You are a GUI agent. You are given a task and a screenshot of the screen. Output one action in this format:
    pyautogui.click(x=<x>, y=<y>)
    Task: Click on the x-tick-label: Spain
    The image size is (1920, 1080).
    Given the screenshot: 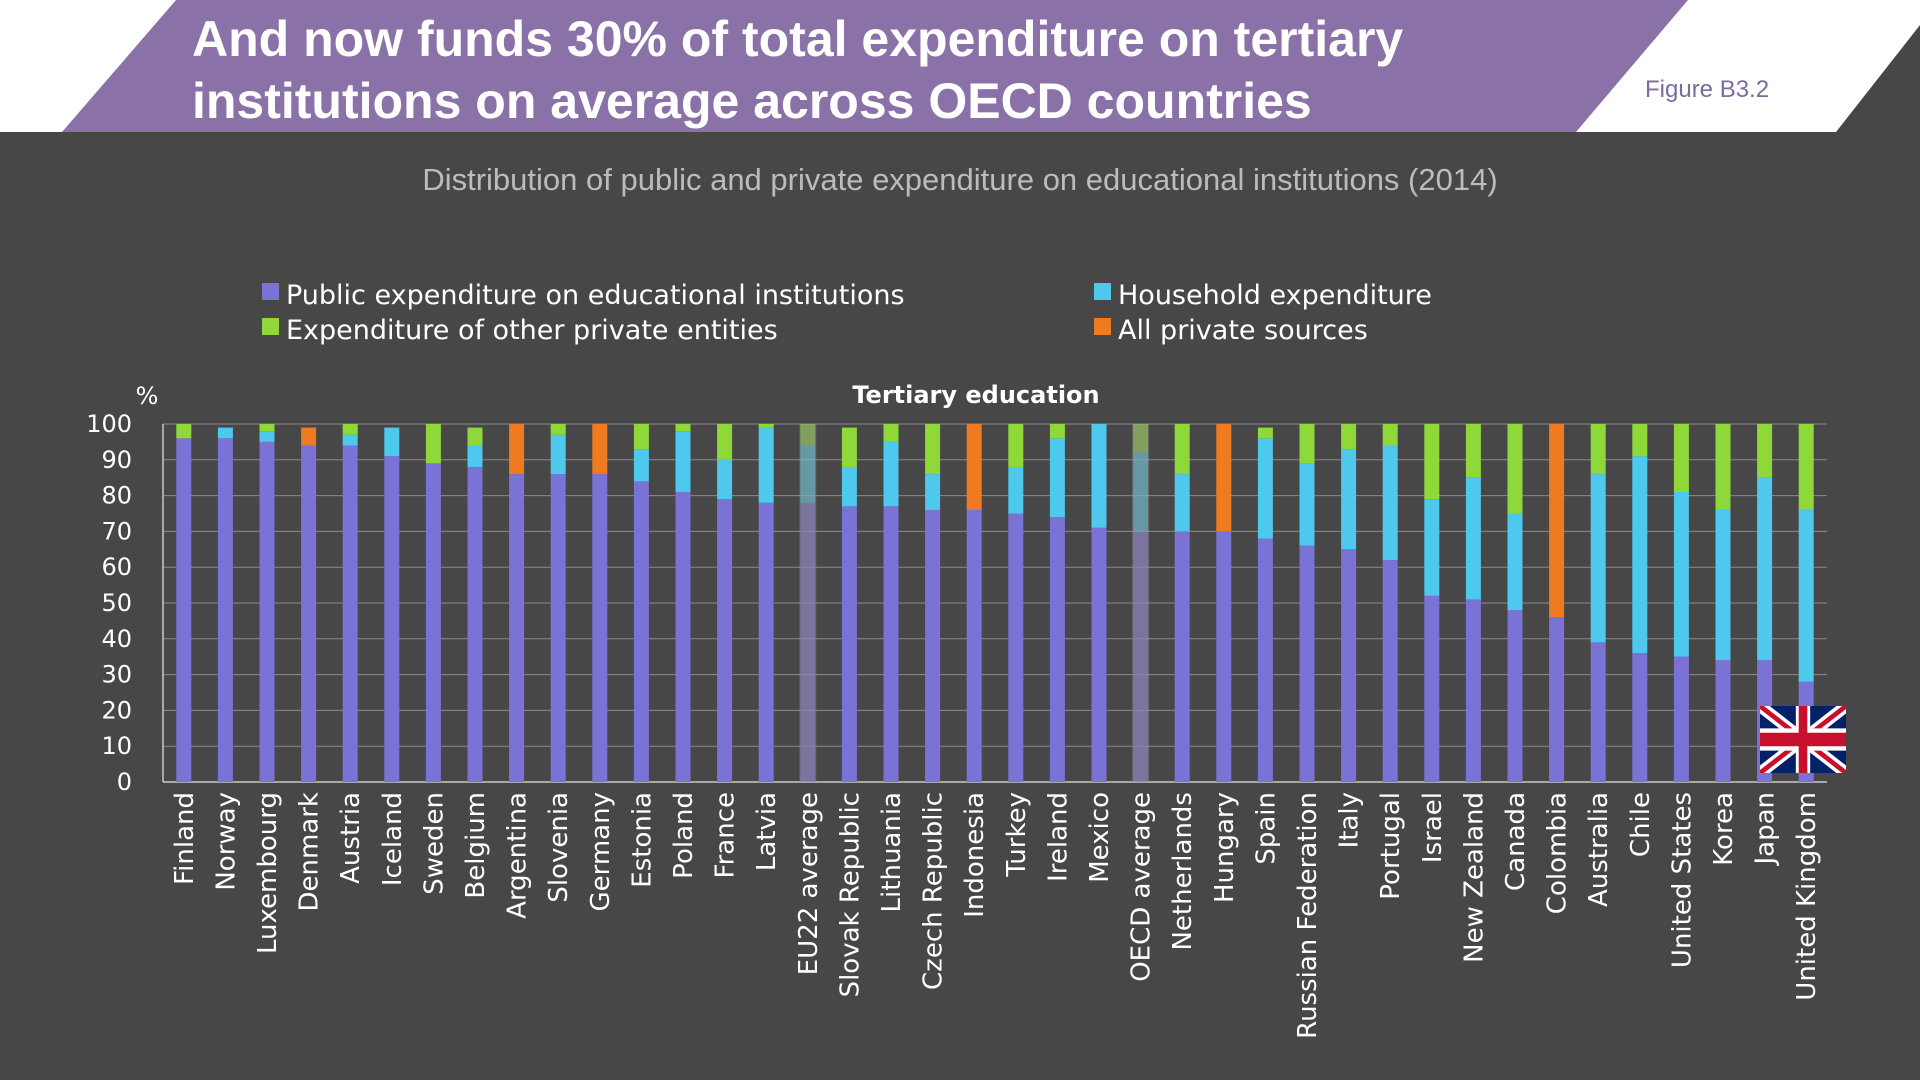 What is the action you would take?
    pyautogui.click(x=1266, y=828)
    